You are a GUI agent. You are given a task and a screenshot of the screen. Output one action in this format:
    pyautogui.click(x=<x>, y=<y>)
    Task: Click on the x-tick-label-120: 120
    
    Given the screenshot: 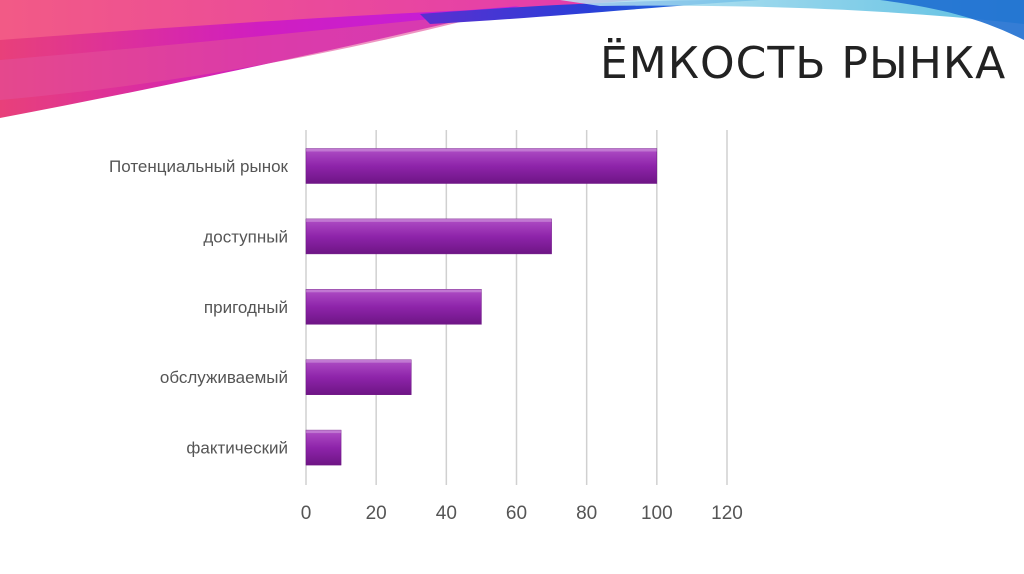 What is the action you would take?
    pyautogui.click(x=727, y=513)
    